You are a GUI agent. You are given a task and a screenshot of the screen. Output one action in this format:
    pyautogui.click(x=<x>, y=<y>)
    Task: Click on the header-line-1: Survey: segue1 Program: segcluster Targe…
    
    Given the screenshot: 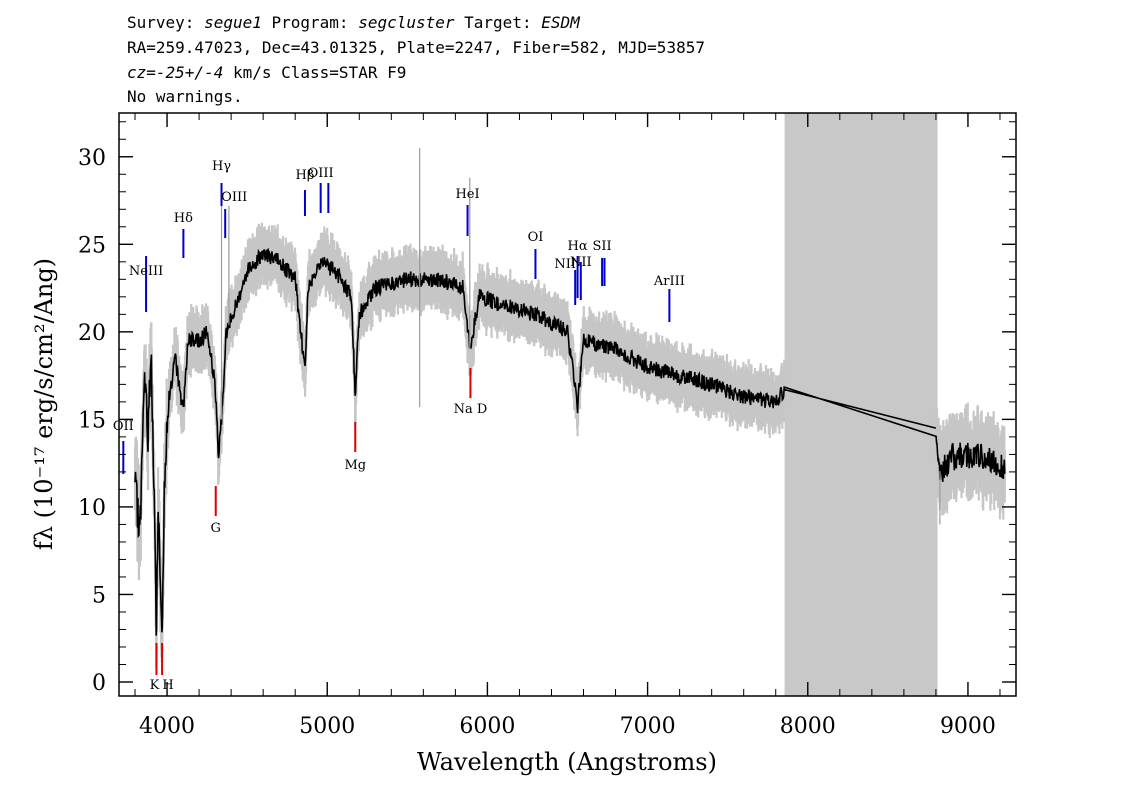 What is the action you would take?
    pyautogui.click(x=354, y=22)
    